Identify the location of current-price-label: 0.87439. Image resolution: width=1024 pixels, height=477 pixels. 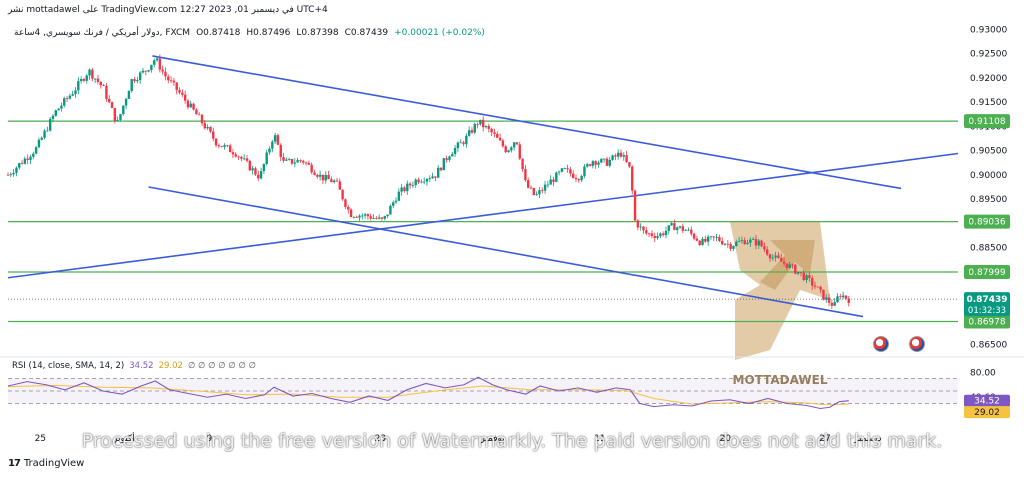
(987, 300).